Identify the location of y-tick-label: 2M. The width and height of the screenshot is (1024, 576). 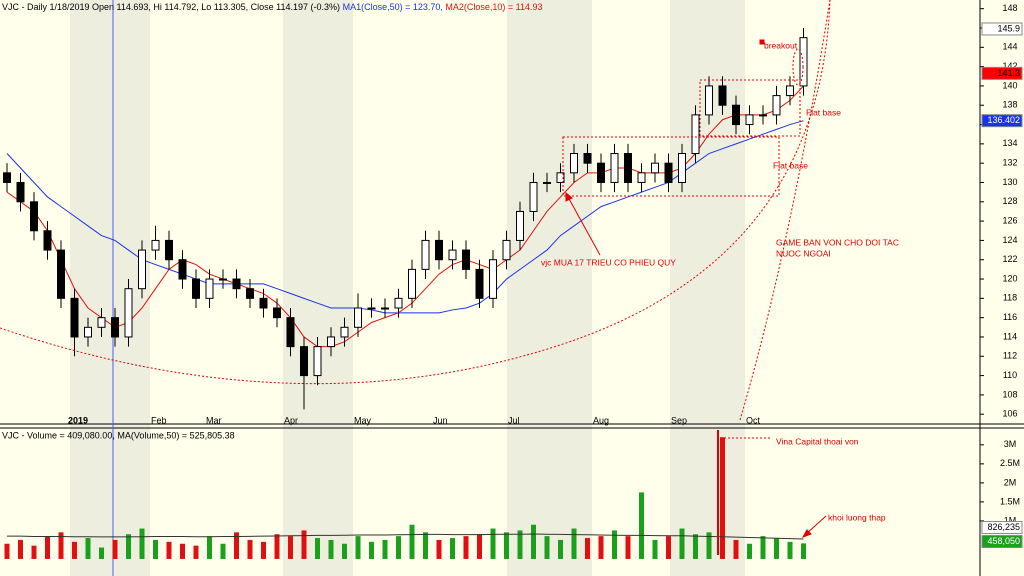
(1010, 482).